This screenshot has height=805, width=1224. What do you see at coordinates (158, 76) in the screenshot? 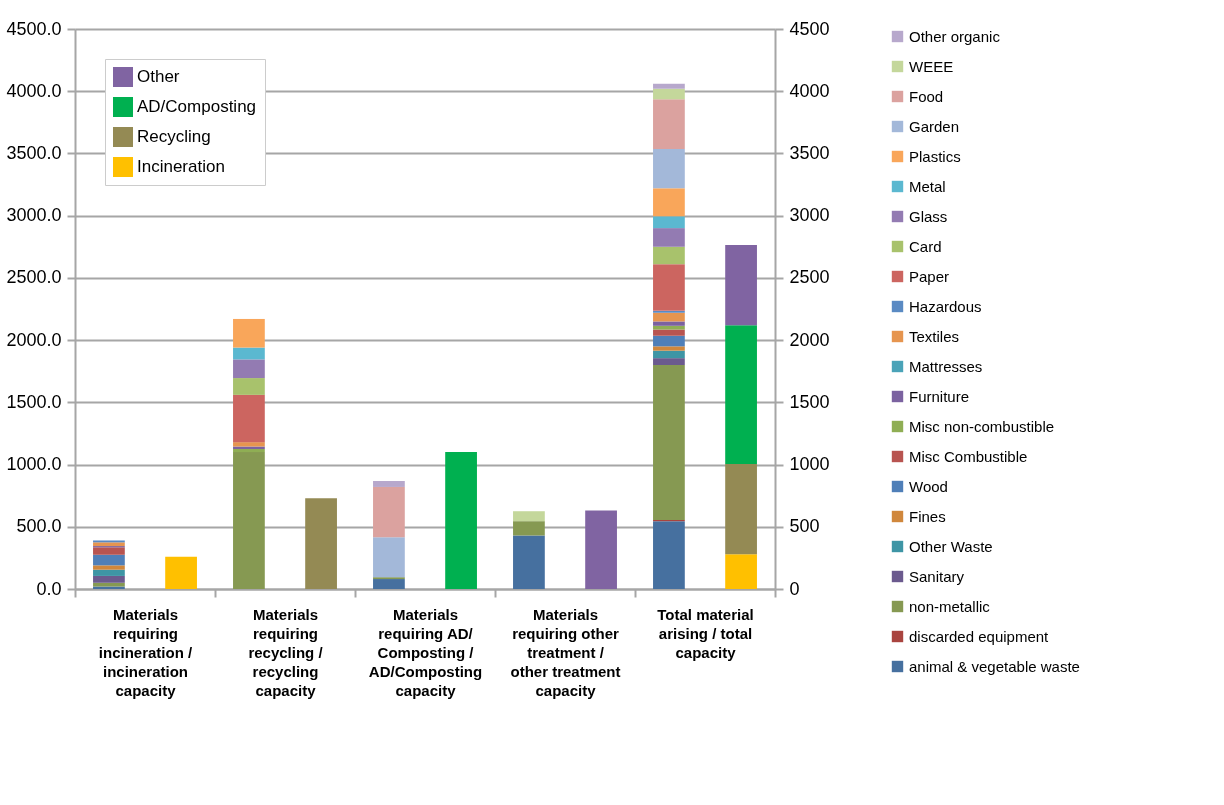
I see `legend-label: Other` at bounding box center [158, 76].